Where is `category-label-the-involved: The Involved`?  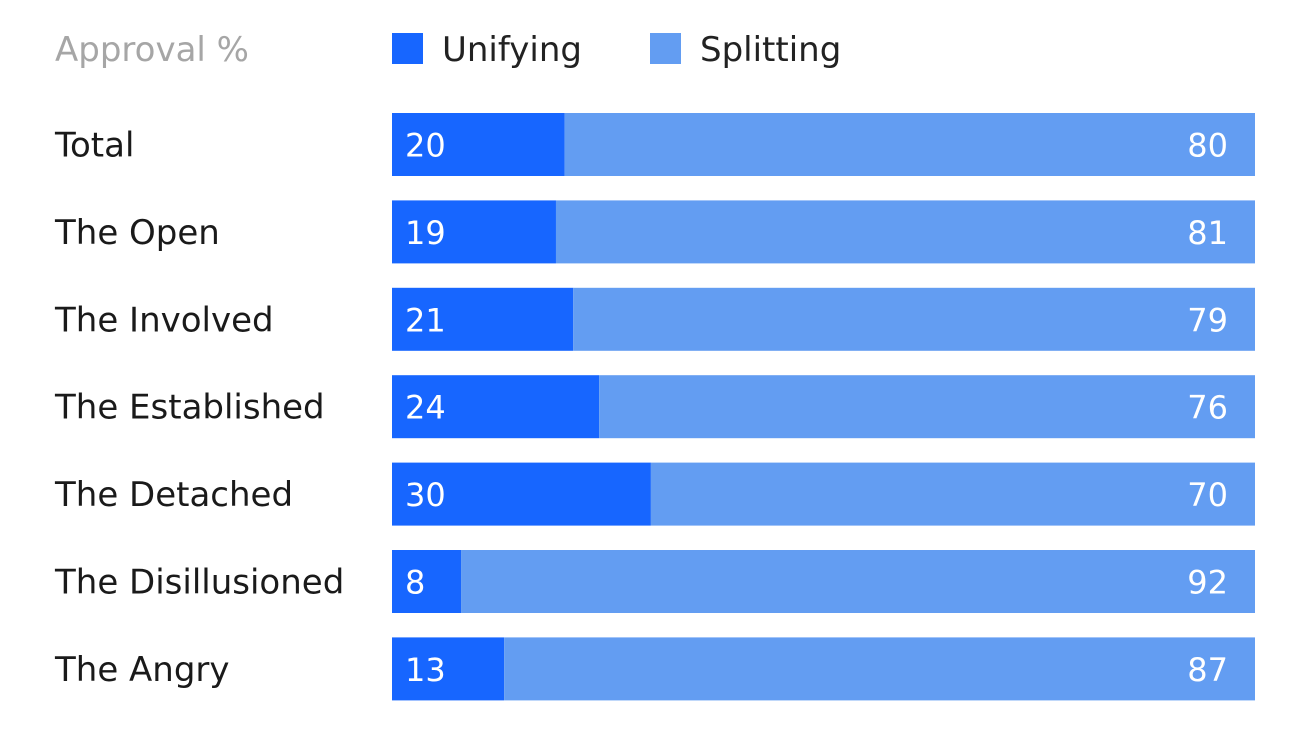
category-label-the-involved: The Involved is located at coordinates (164, 320).